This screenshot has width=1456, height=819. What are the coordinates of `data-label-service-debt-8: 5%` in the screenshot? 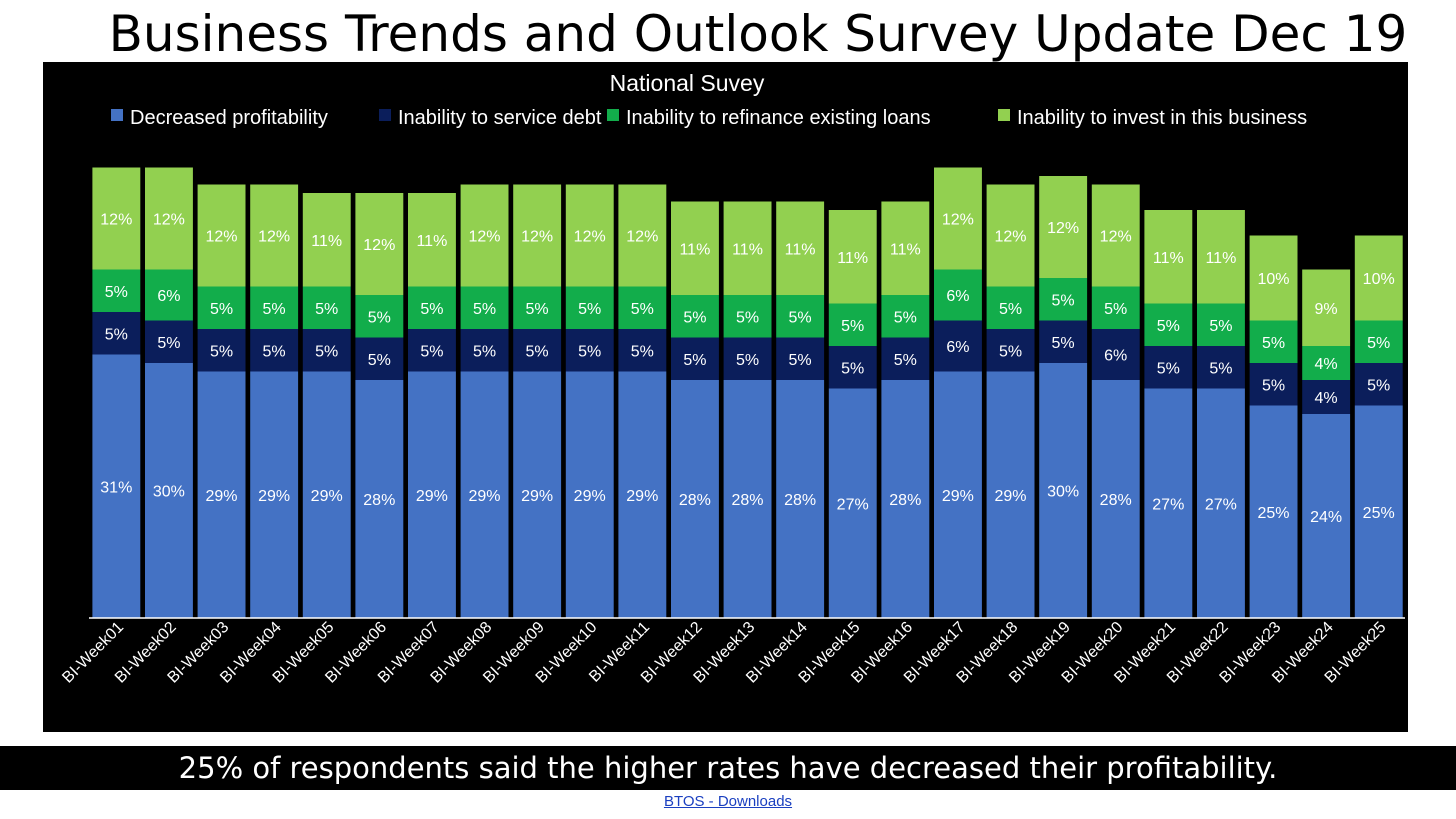 It's located at (484, 351).